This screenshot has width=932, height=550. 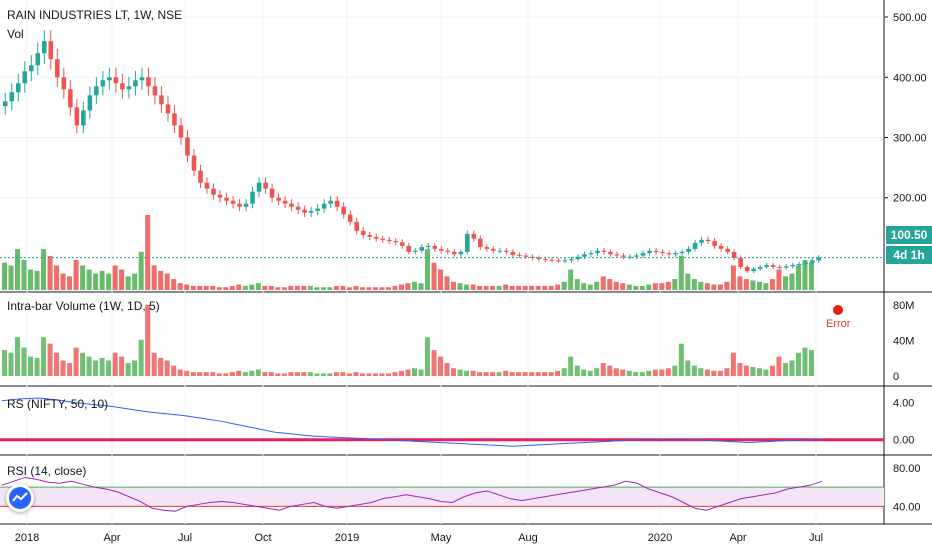 I want to click on countdown-tag: 4d 1h, so click(x=909, y=255).